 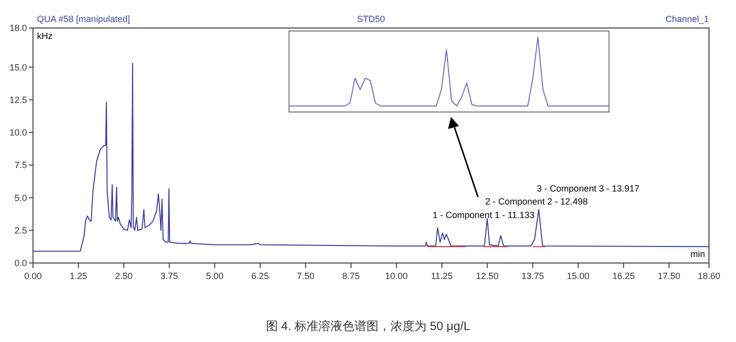 What do you see at coordinates (20, 263) in the screenshot?
I see `y-tick-label: 0.0` at bounding box center [20, 263].